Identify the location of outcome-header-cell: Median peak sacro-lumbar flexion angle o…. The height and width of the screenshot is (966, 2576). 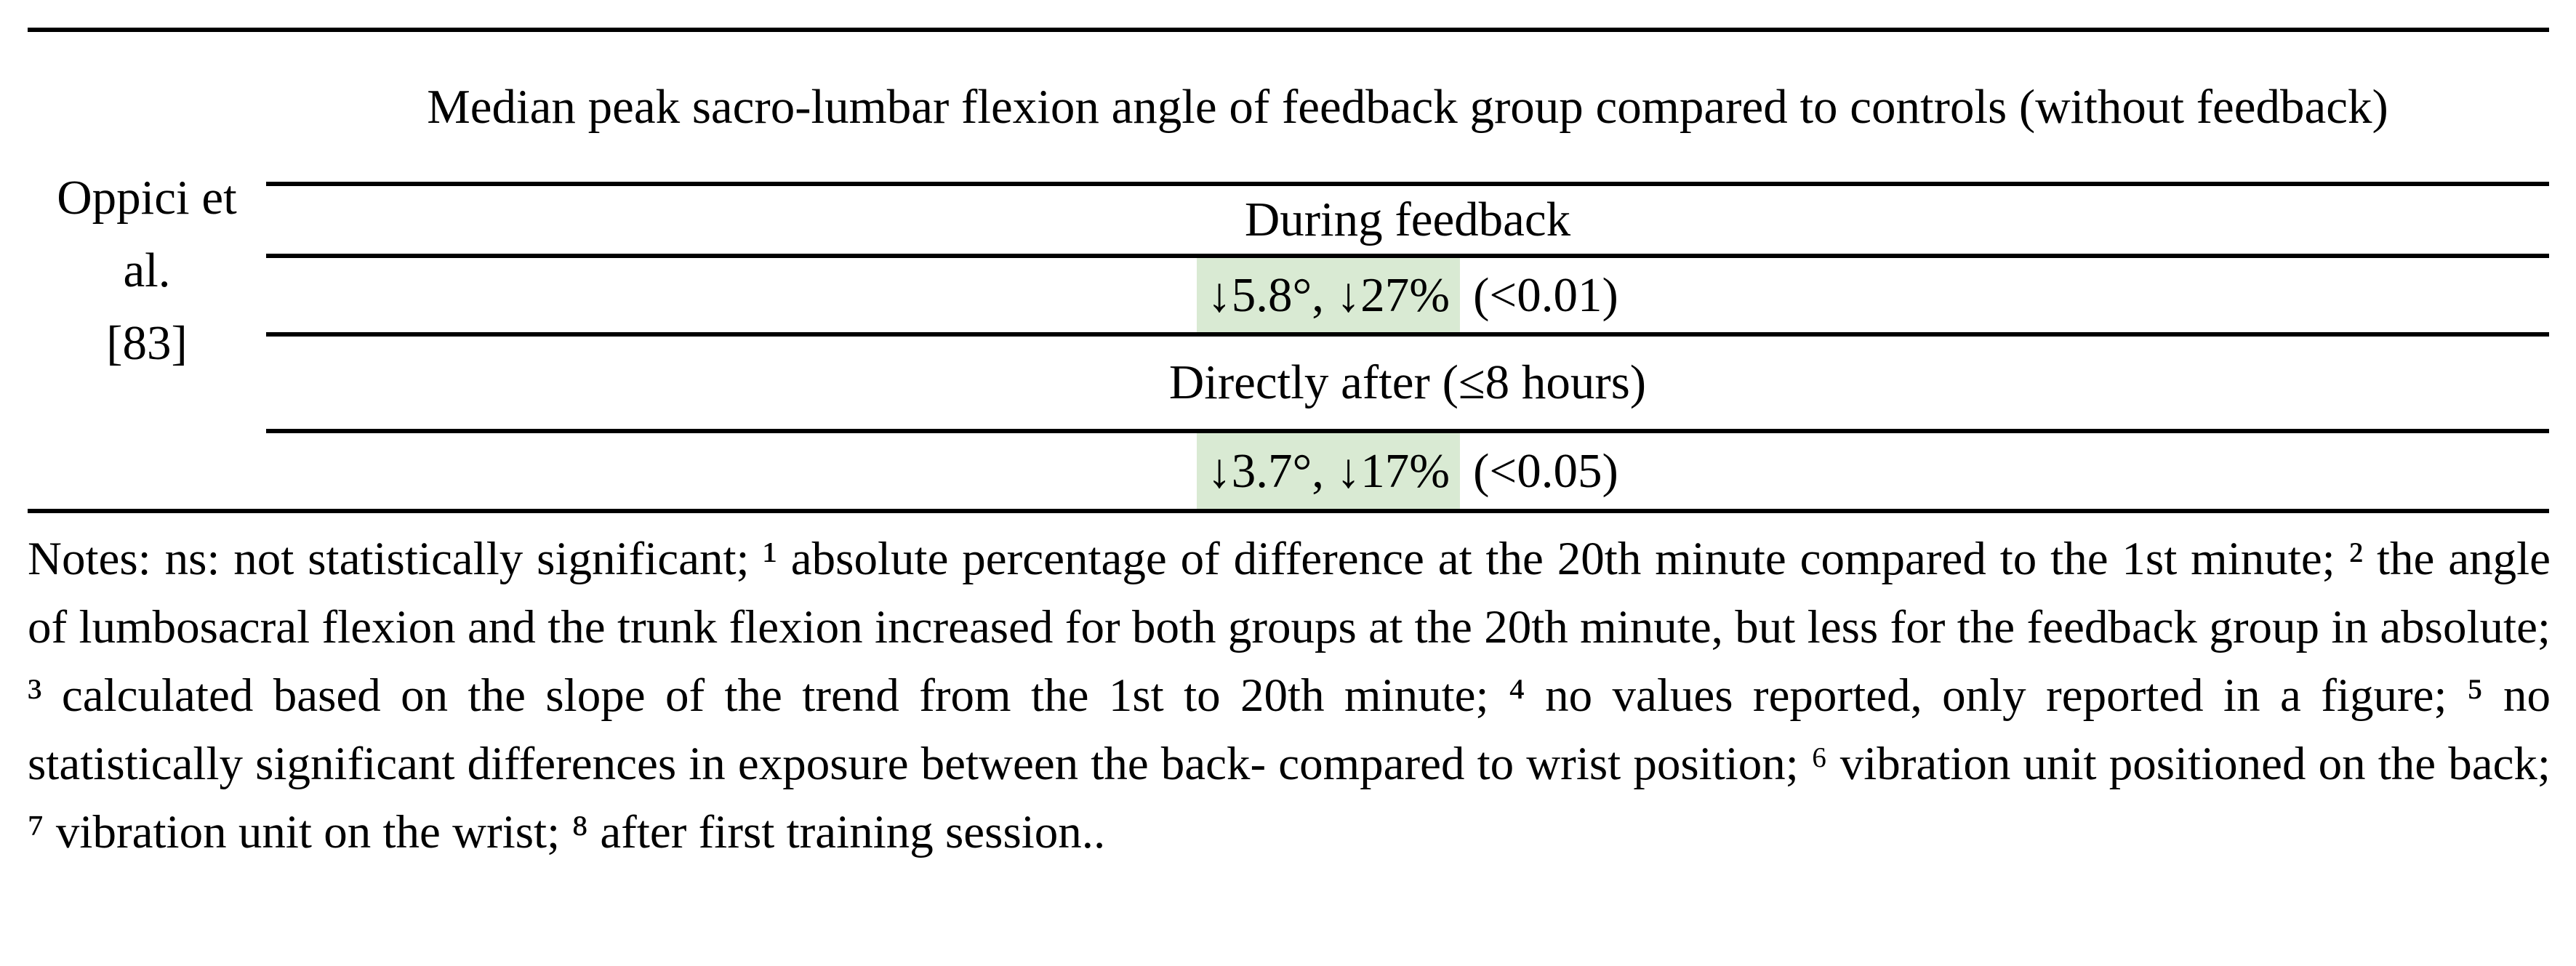
(1407, 109).